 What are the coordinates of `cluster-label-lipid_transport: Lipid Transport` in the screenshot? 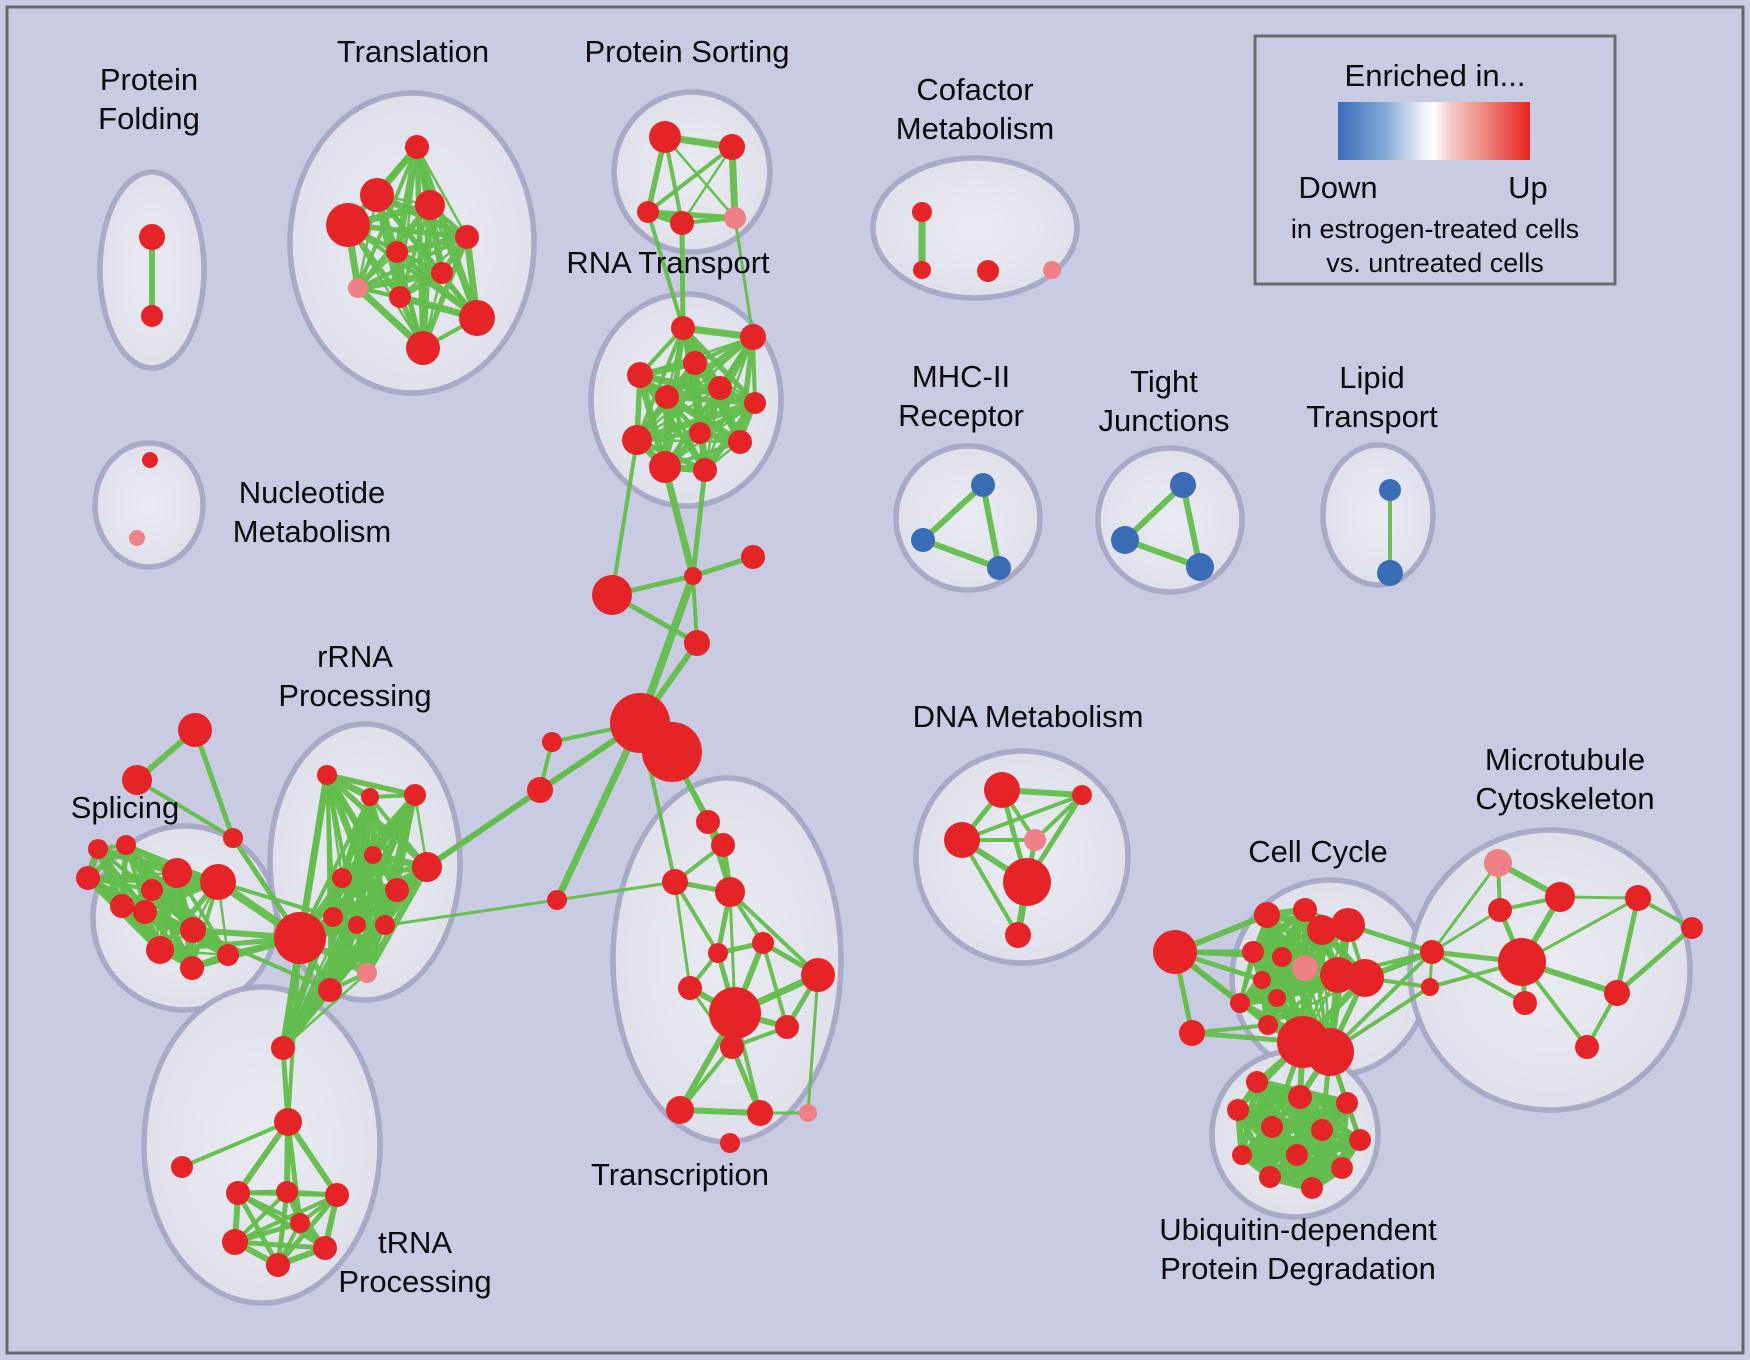 It's located at (1372, 397).